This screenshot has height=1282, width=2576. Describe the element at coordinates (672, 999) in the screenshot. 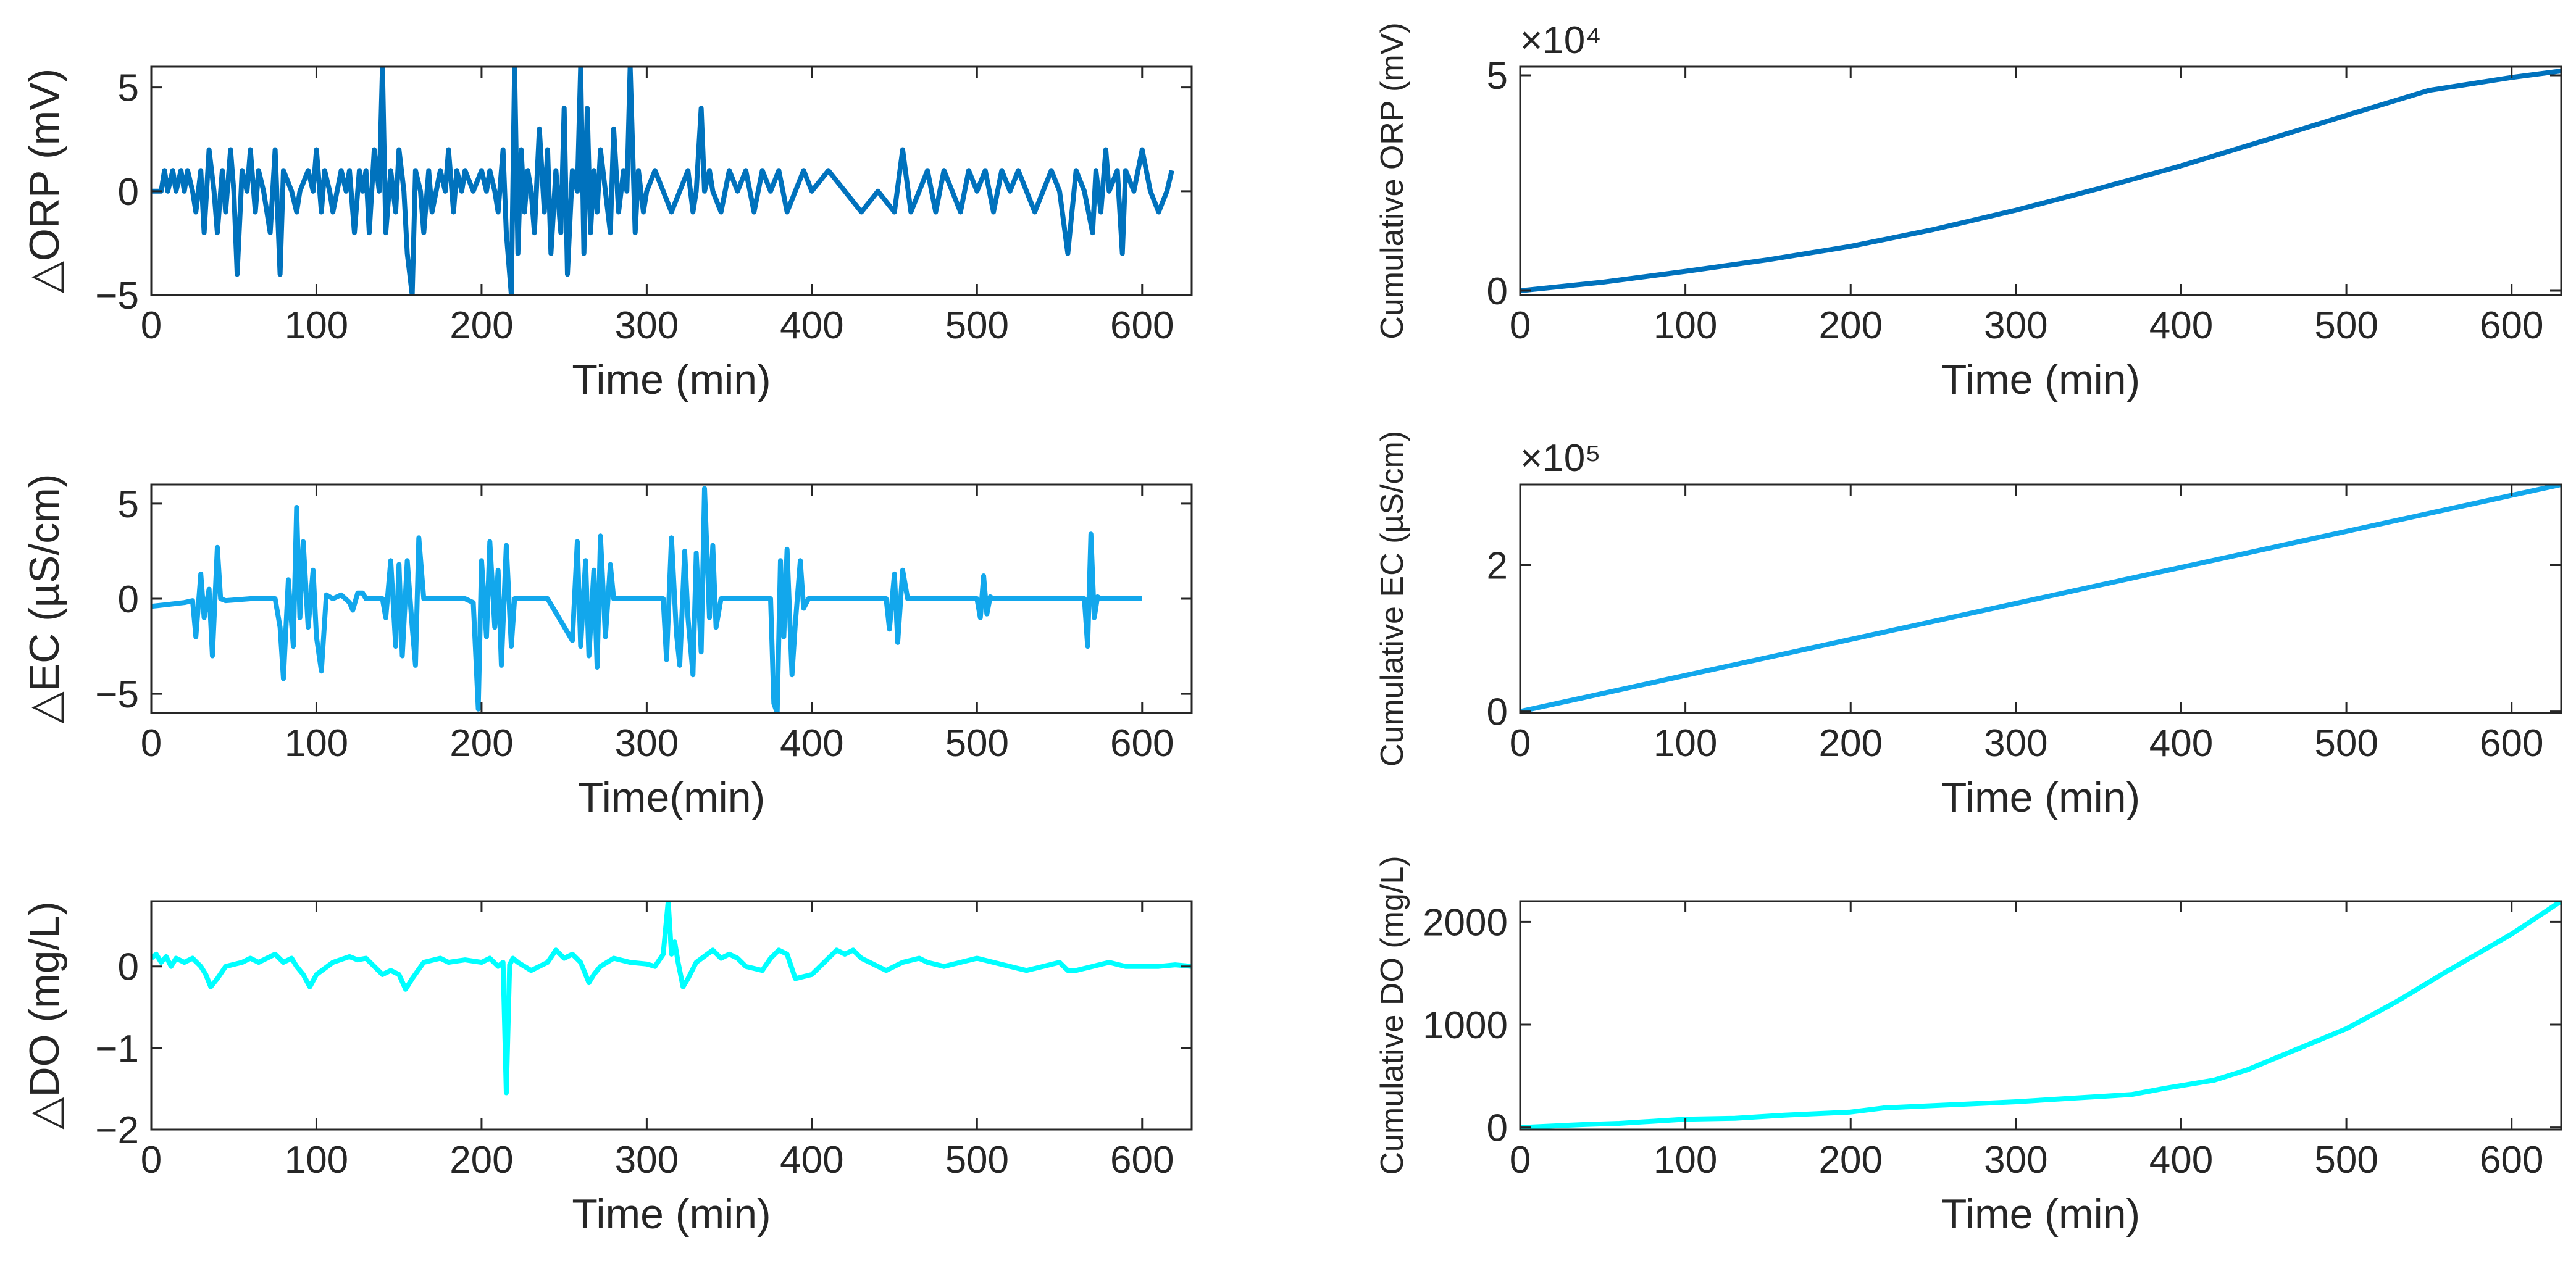

I see `series-line-d-do` at that location.